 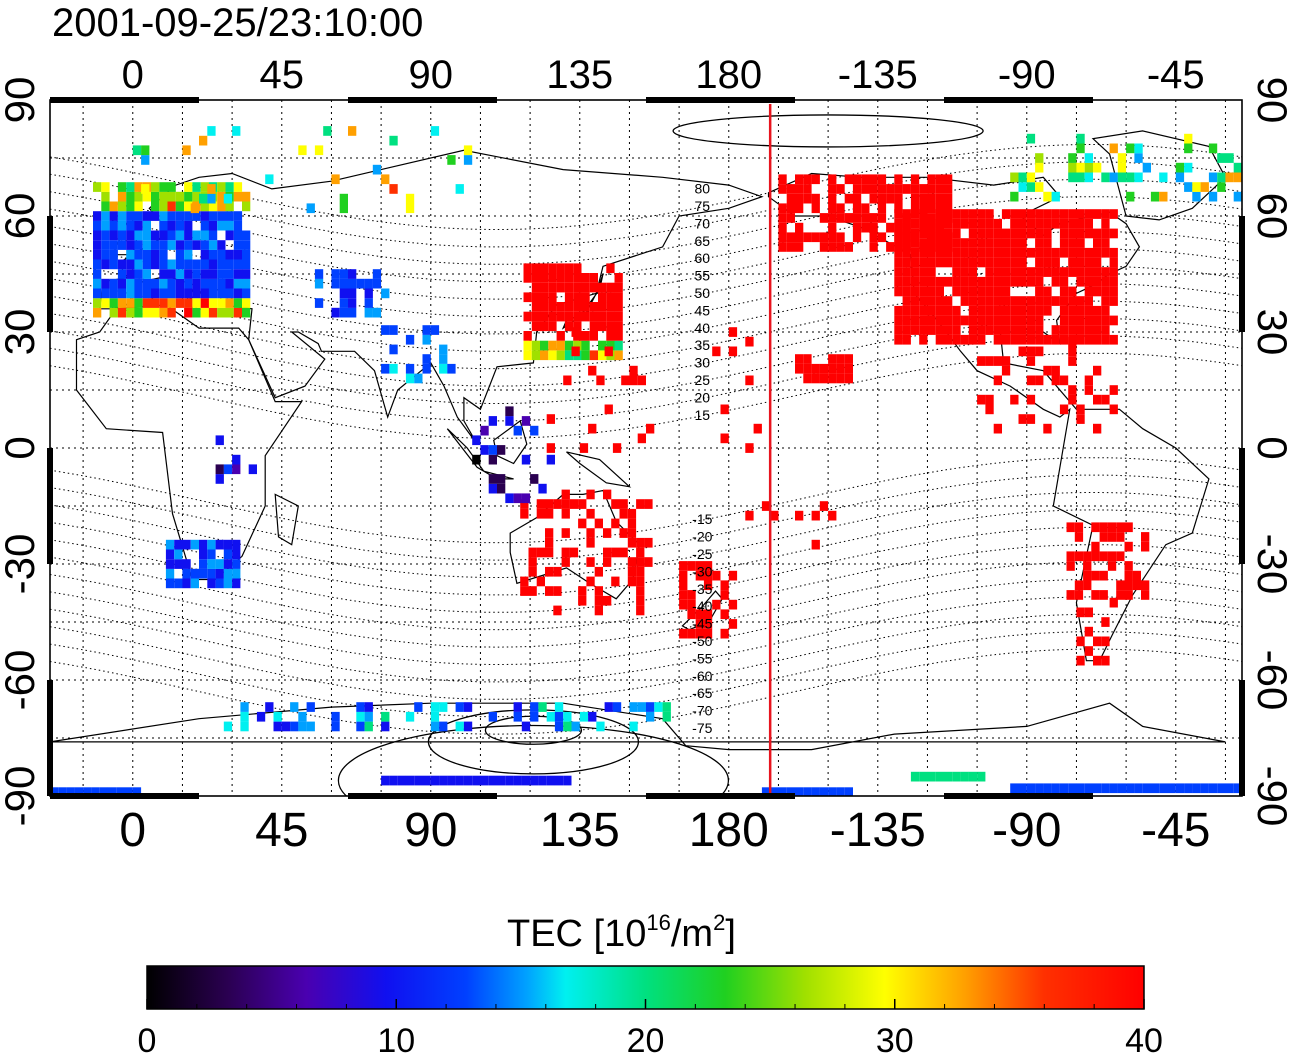 What do you see at coordinates (766, 506) in the screenshot?
I see `tec-cell-pacific-south` at bounding box center [766, 506].